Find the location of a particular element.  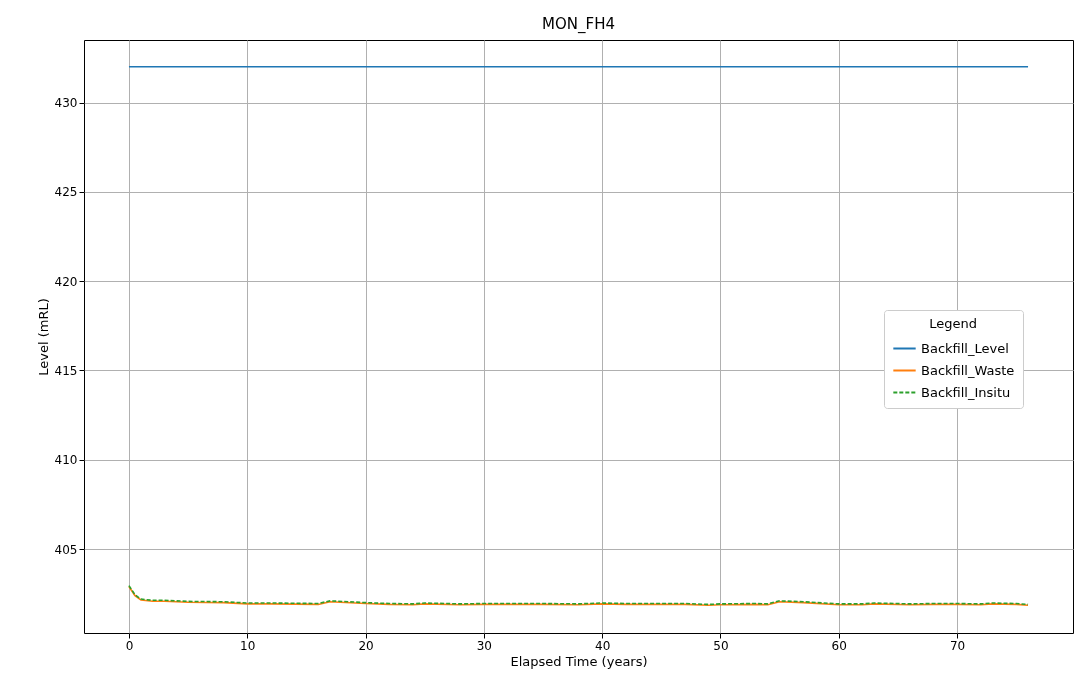

x-tick-label: 50 is located at coordinates (721, 645).